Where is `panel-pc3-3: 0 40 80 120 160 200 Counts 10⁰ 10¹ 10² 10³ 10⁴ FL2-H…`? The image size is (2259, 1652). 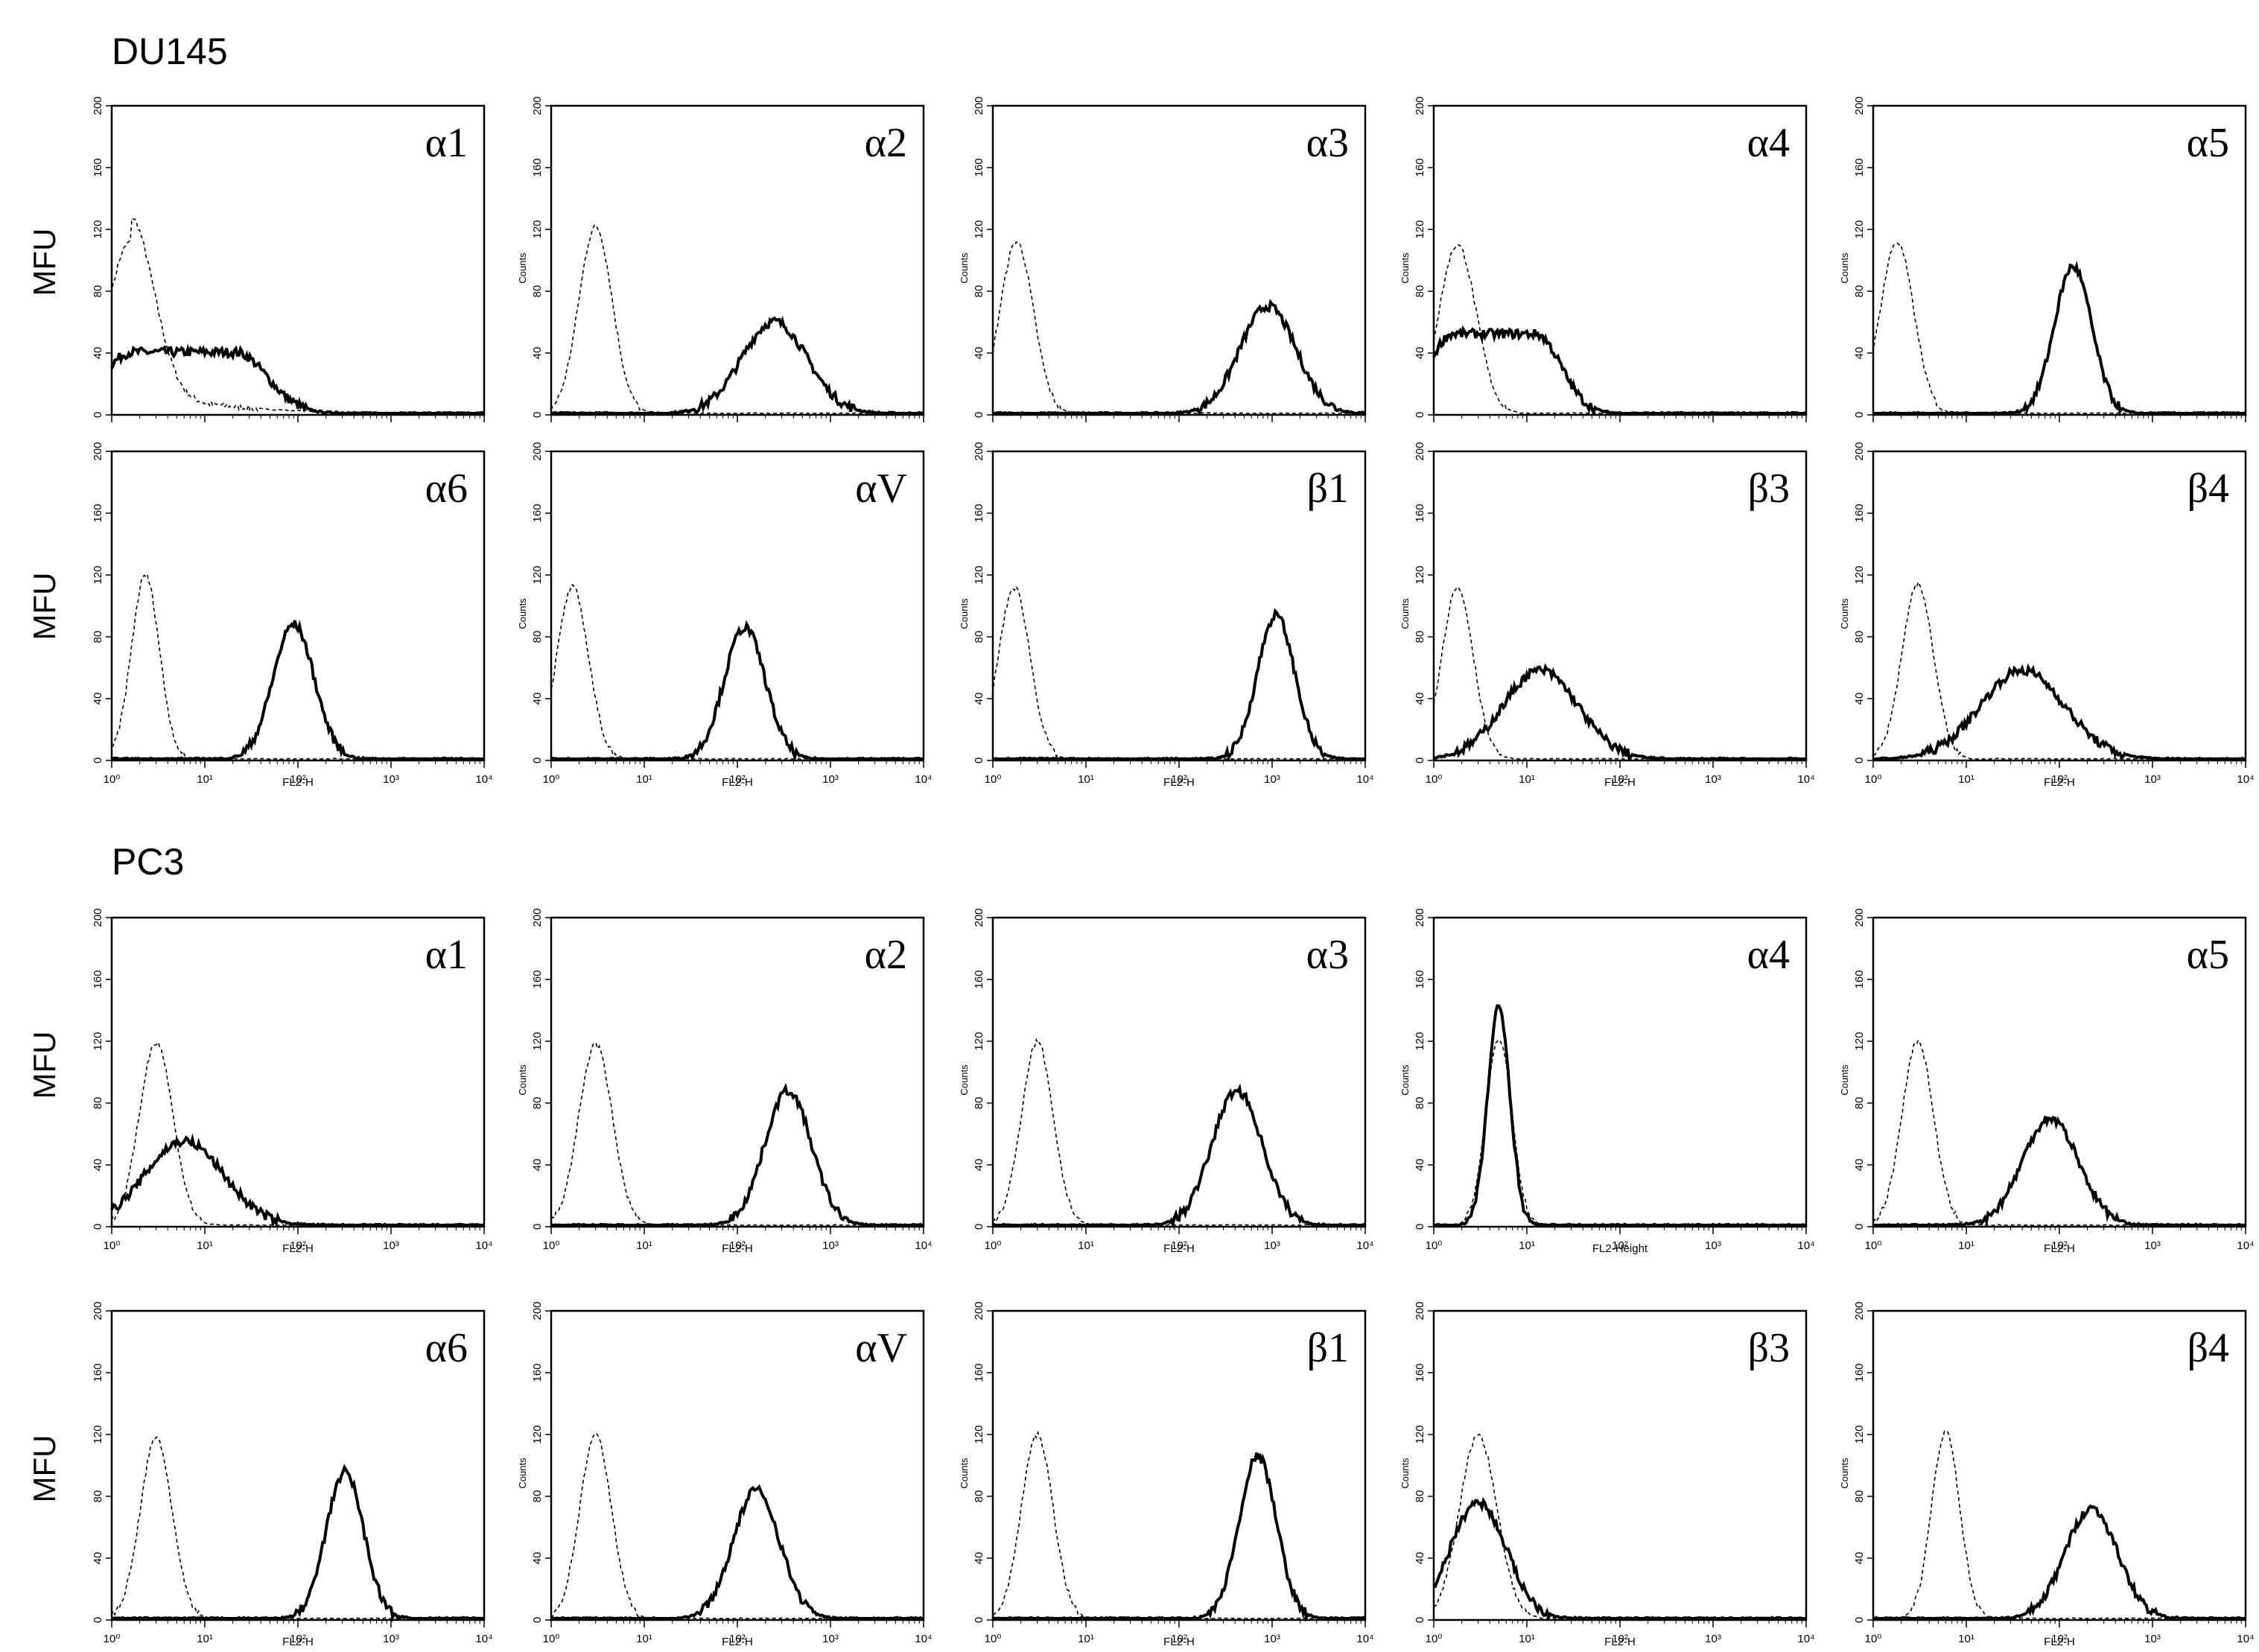 panel-pc3-3: 0 40 80 120 160 200 Counts 10⁰ 10¹ 10² 10³ 10⁴ FL2-H… is located at coordinates (1607, 1081).